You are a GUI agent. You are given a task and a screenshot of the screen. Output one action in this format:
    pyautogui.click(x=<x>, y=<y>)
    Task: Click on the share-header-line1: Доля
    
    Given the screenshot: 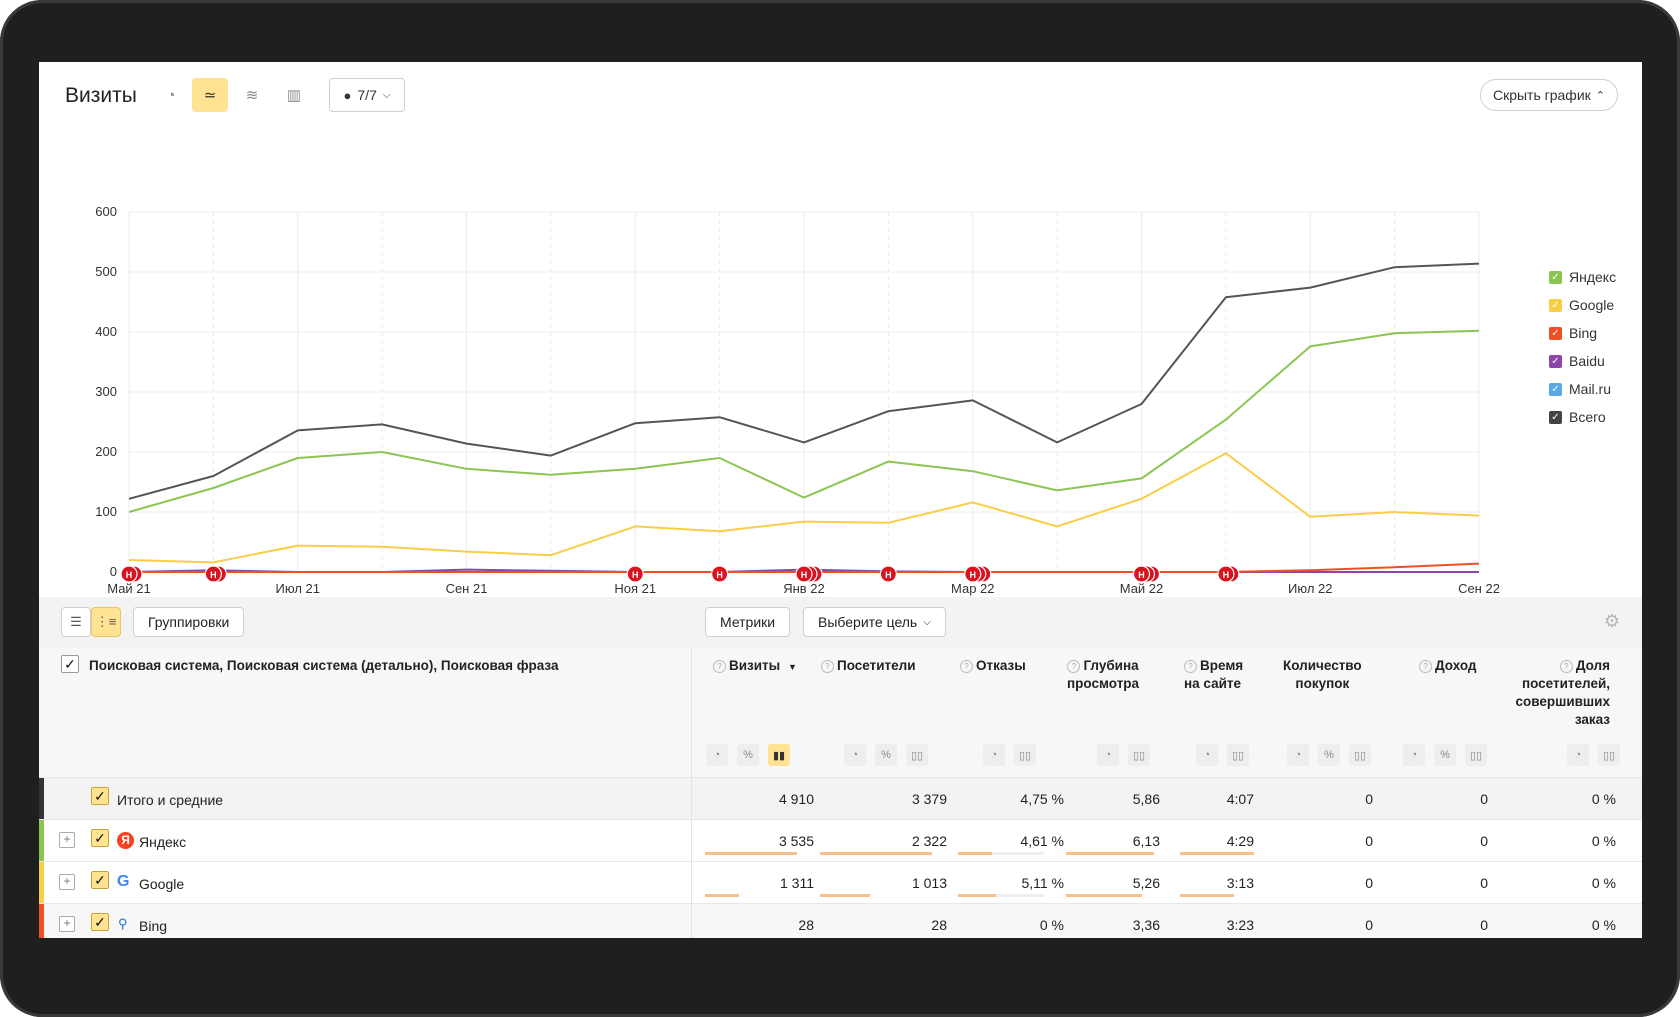 What is the action you would take?
    pyautogui.click(x=1592, y=665)
    